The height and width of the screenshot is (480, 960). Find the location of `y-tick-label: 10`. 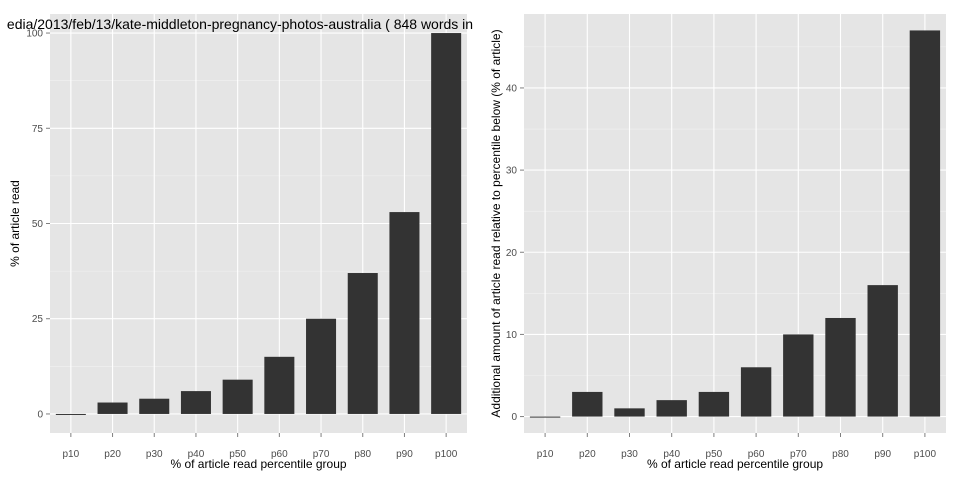

y-tick-label: 10 is located at coordinates (512, 335).